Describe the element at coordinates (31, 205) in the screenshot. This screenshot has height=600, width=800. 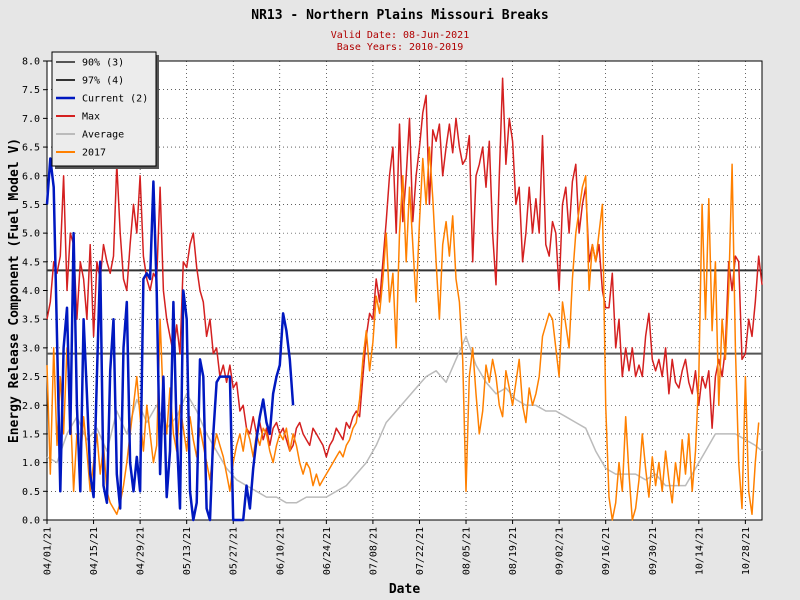
I see `y-tick-label: 5.5` at that location.